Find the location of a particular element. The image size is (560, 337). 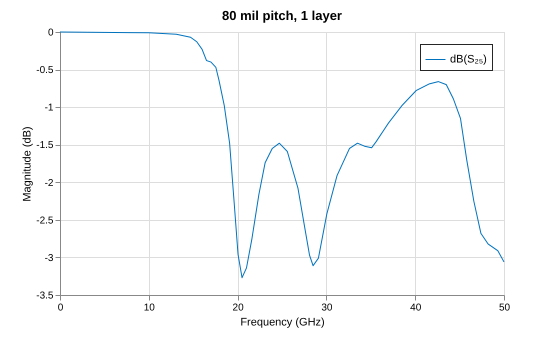

x-tick-label: 20 is located at coordinates (238, 308).